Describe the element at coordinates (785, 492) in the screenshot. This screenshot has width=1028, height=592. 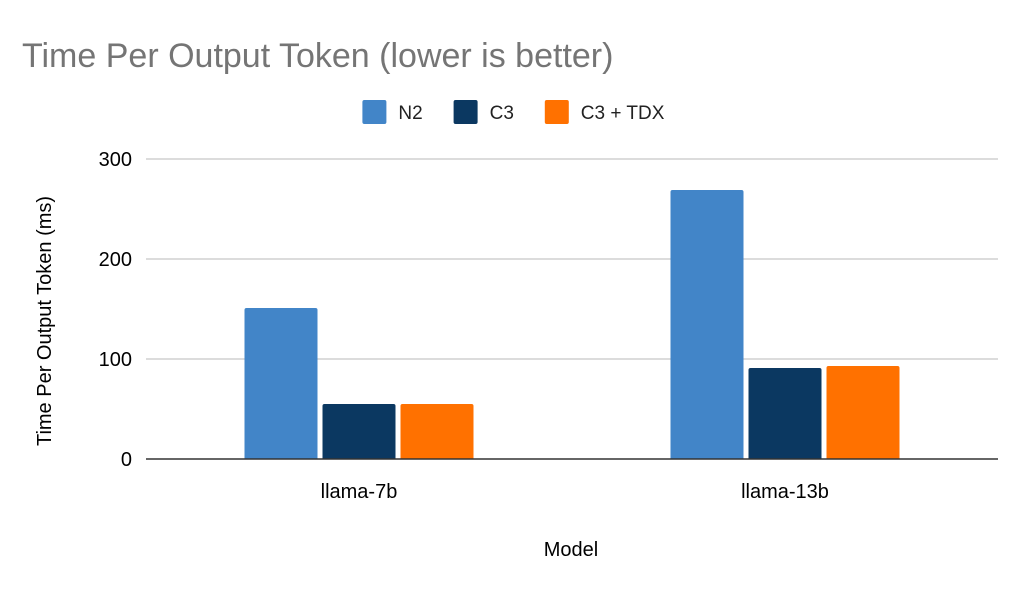
I see `x-tick-label: llama-13b` at that location.